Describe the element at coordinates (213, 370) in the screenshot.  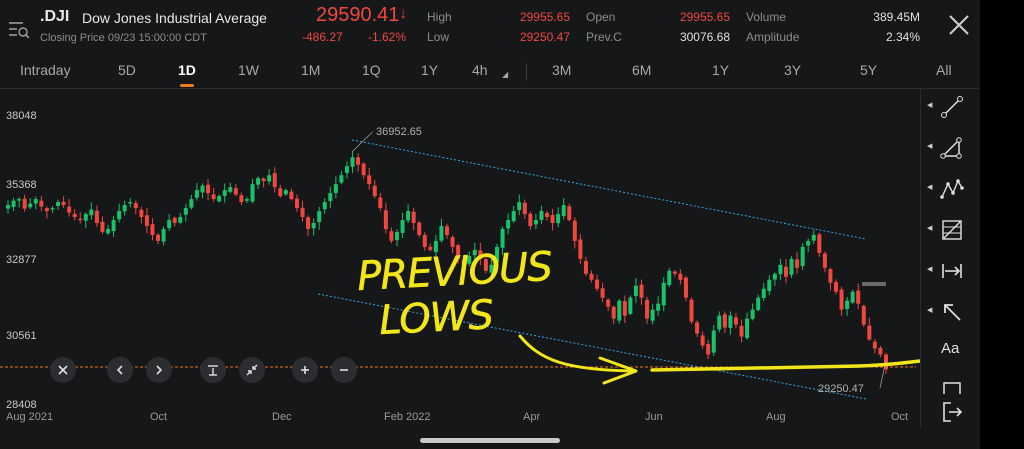
I see `period-icon` at that location.